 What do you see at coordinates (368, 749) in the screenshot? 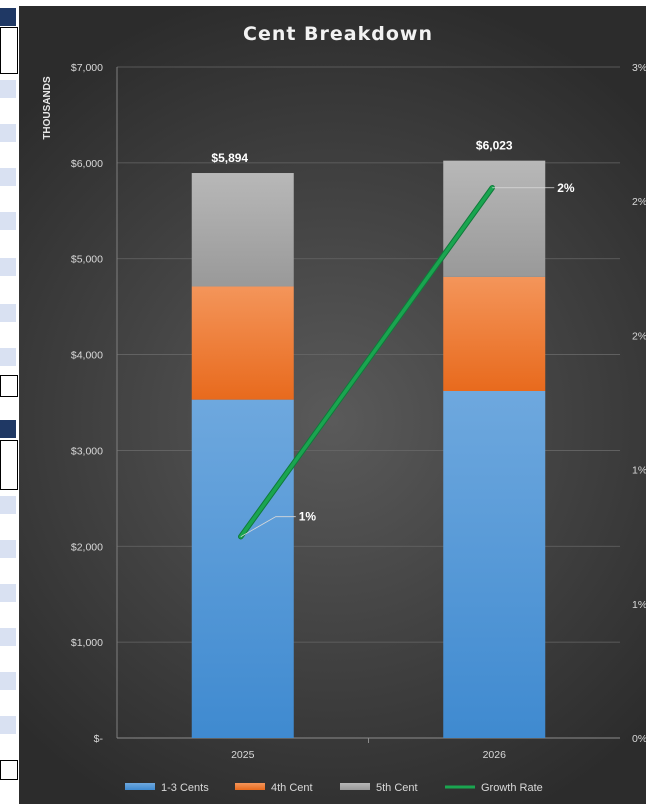
I see `x-axis-ticks: 2025 2026` at bounding box center [368, 749].